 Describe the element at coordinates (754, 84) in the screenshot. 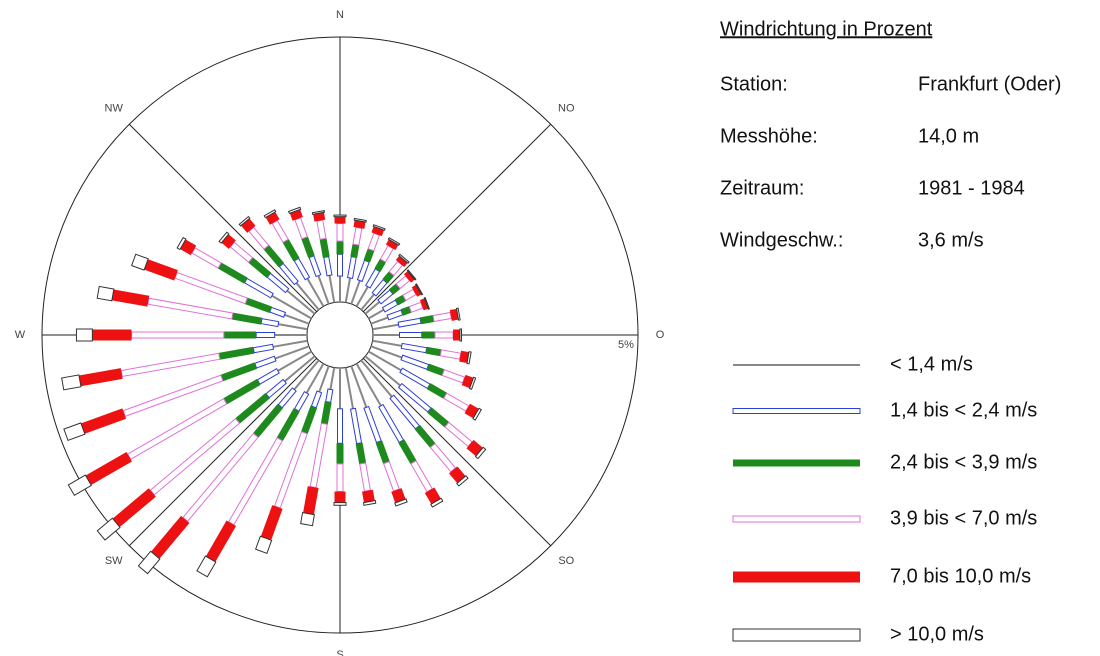

I see `info-label: Station:` at that location.